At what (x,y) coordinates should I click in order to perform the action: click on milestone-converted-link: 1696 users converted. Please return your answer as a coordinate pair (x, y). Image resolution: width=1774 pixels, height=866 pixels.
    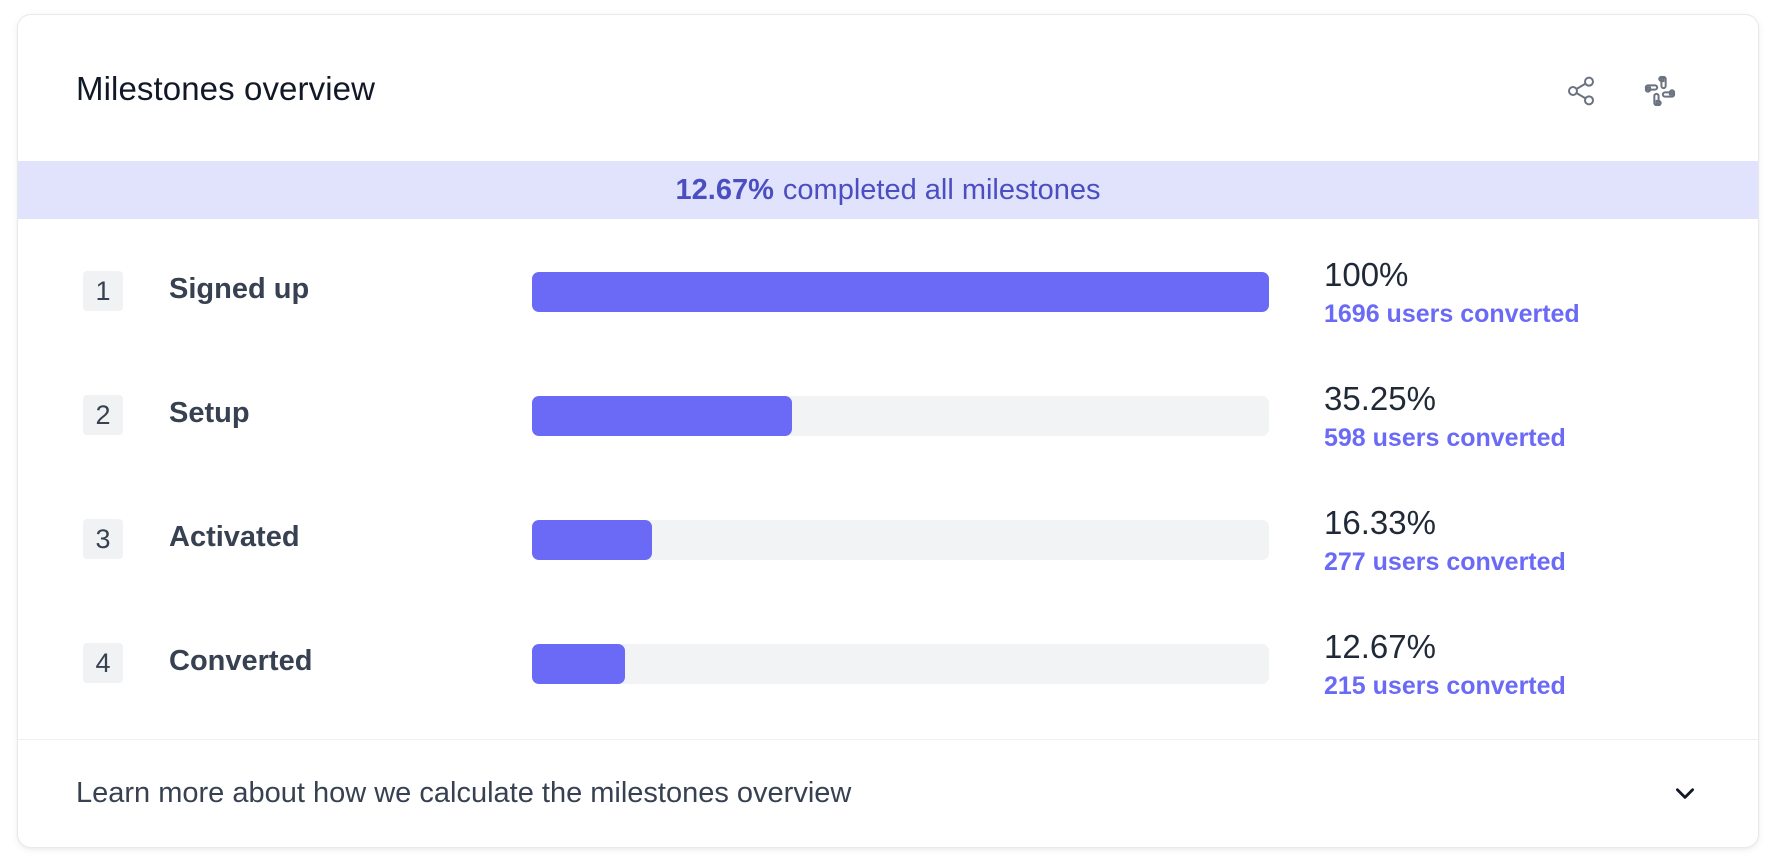
    Looking at the image, I should click on (1452, 314).